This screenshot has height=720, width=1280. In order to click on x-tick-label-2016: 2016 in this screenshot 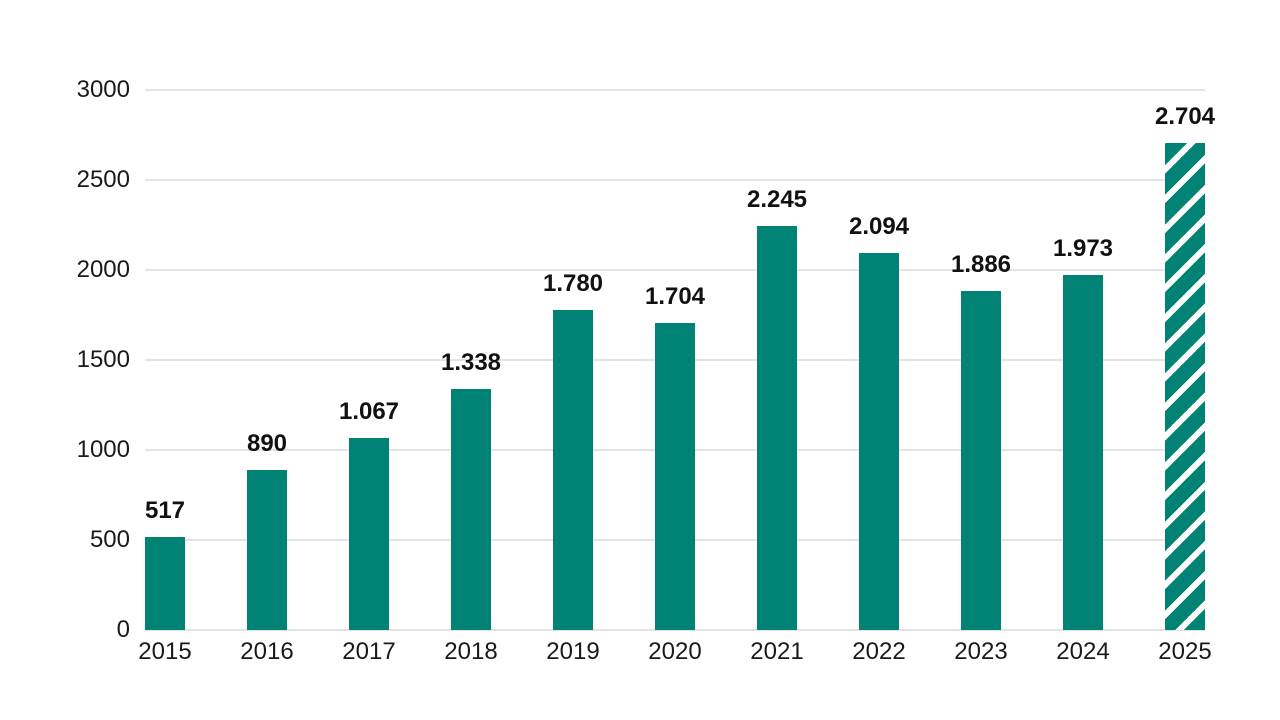, I will do `click(267, 651)`.